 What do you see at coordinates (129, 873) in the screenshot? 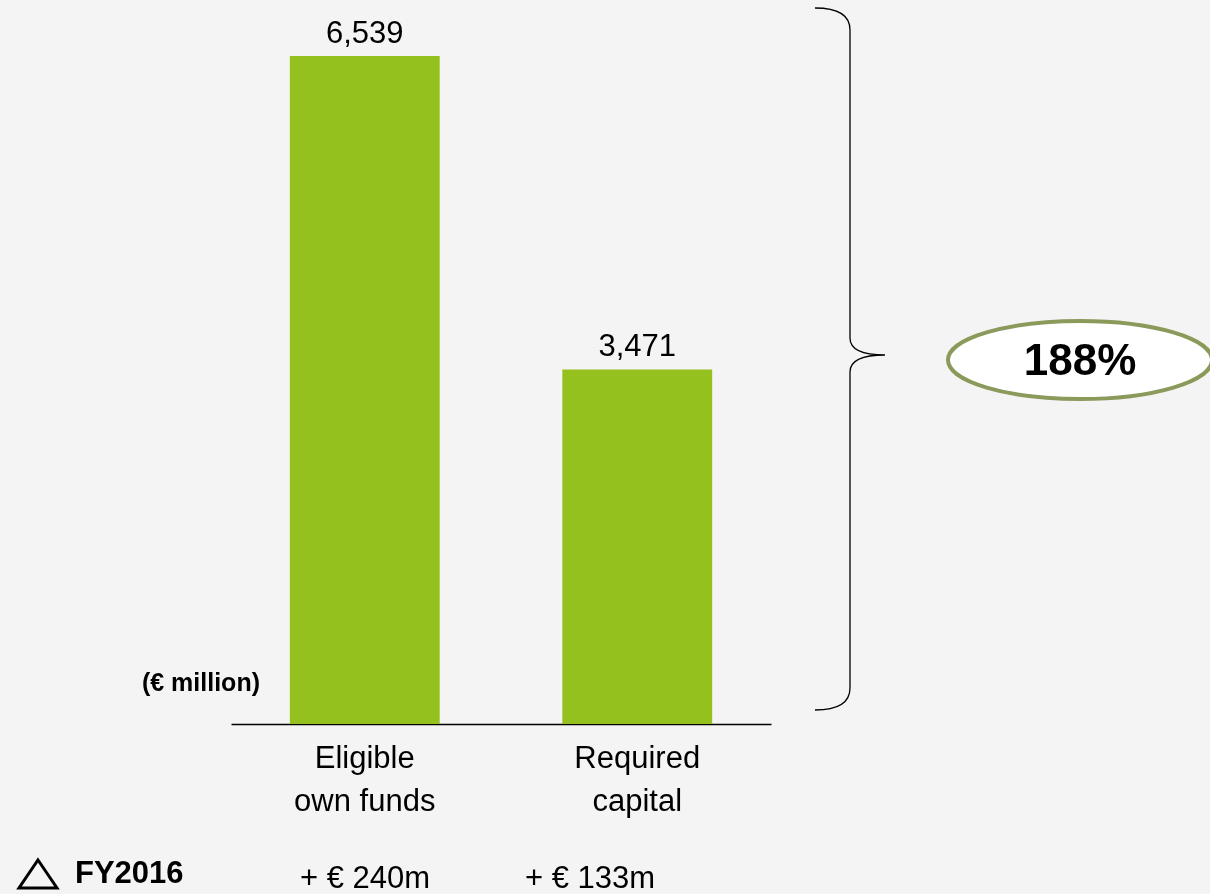
I see `text: FY2016` at bounding box center [129, 873].